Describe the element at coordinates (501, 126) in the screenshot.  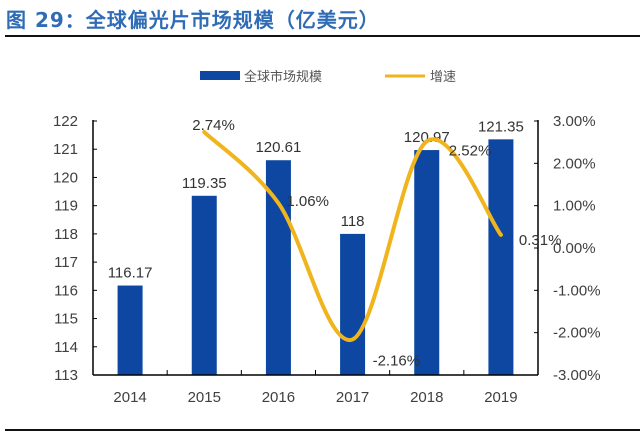
I see `bar-value-label: 121.35` at that location.